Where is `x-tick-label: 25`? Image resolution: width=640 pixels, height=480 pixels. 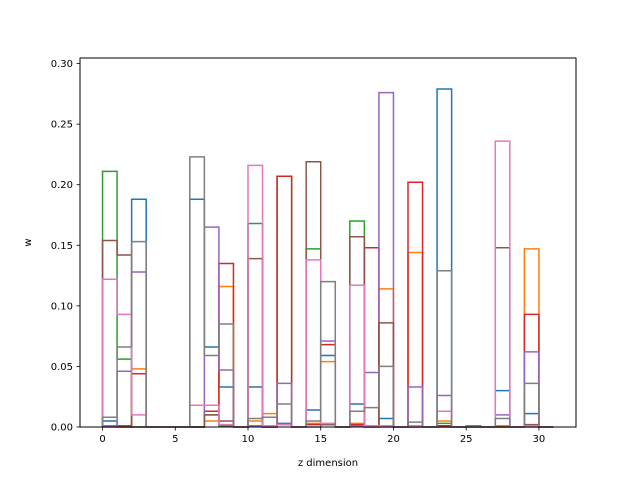 x-tick-label: 25 is located at coordinates (466, 439).